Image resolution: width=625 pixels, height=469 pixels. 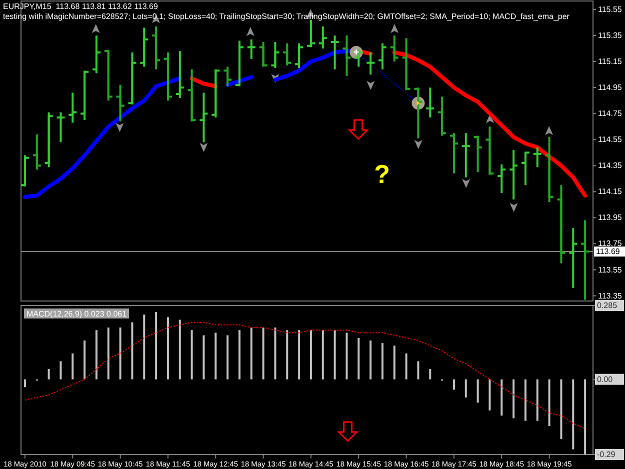 What do you see at coordinates (605, 379) in the screenshot?
I see `y-tick-label: 0.00` at bounding box center [605, 379].